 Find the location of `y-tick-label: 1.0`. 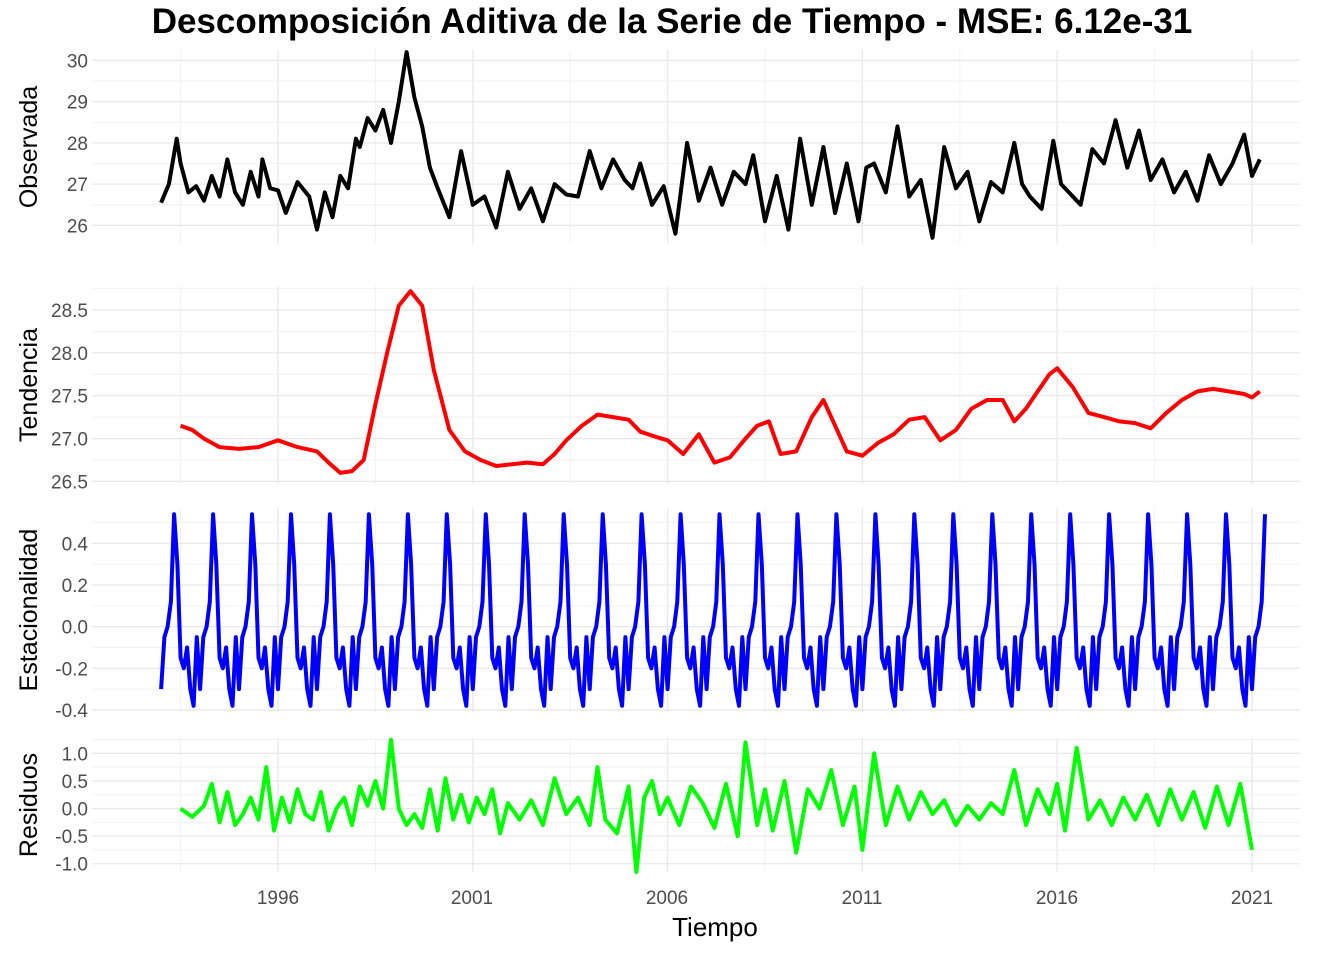

y-tick-label: 1.0 is located at coordinates (75, 754).